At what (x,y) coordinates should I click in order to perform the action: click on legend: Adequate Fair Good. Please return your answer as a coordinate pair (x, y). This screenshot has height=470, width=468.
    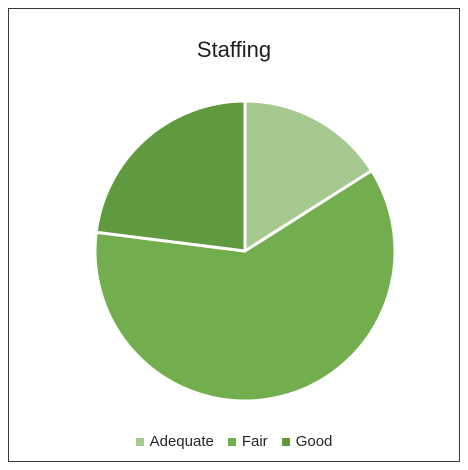
    Looking at the image, I should click on (234, 441).